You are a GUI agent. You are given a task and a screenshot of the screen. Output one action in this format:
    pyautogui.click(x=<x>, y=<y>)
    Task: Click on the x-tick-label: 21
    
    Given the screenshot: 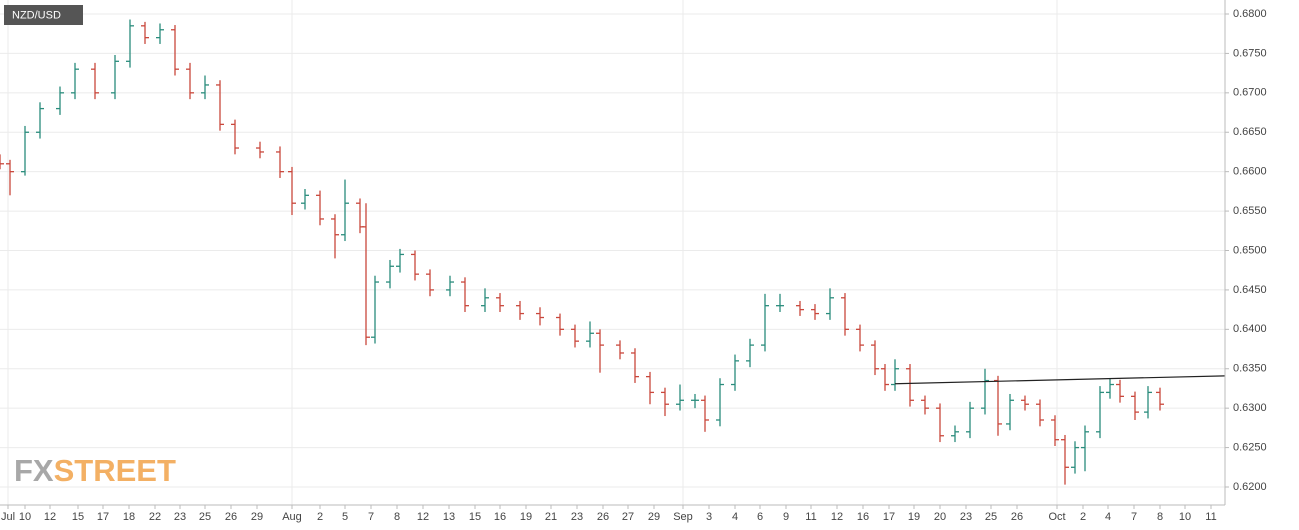 What is the action you would take?
    pyautogui.click(x=551, y=517)
    